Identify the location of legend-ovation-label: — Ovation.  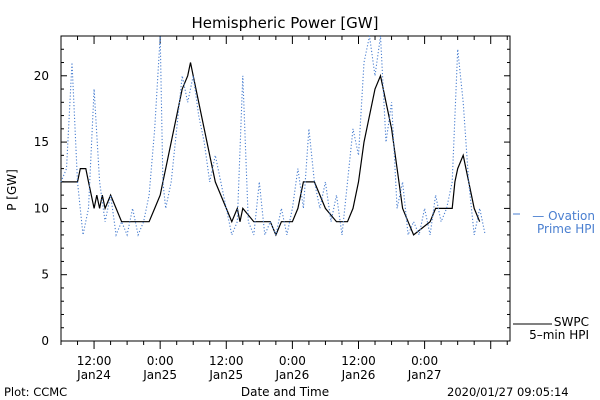
(563, 216).